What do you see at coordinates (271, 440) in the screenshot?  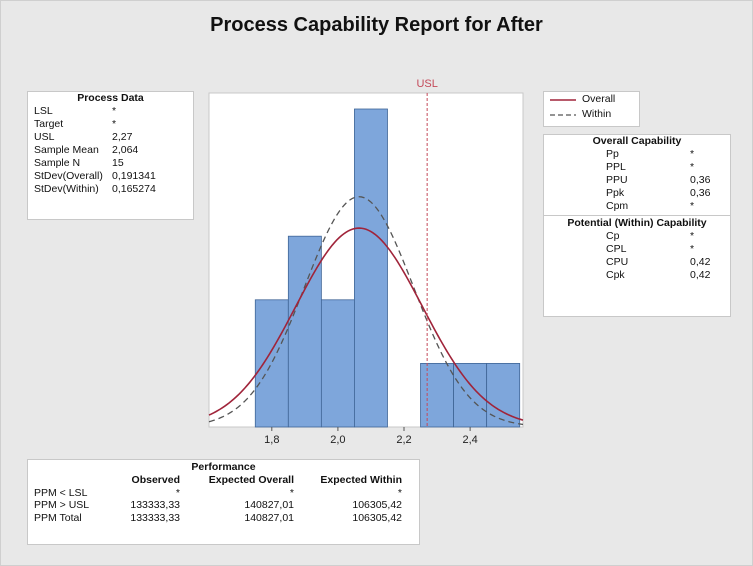 I see `x-tick-label: 1,8` at bounding box center [271, 440].